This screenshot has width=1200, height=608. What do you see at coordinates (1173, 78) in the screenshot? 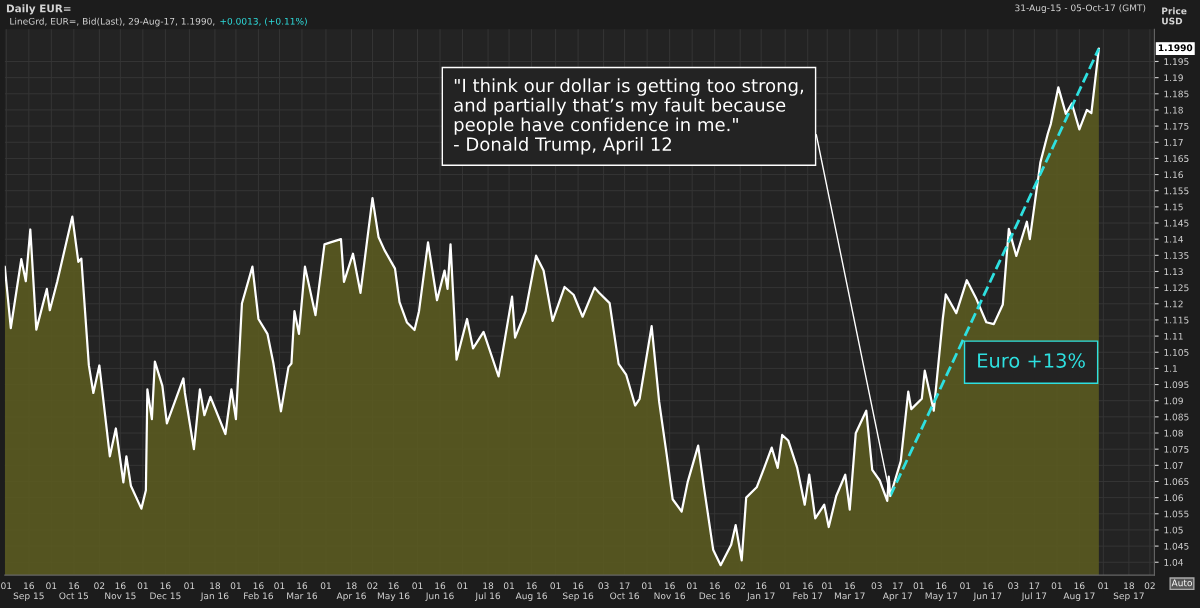
I see `y-tick-label: 1.19` at bounding box center [1173, 78].